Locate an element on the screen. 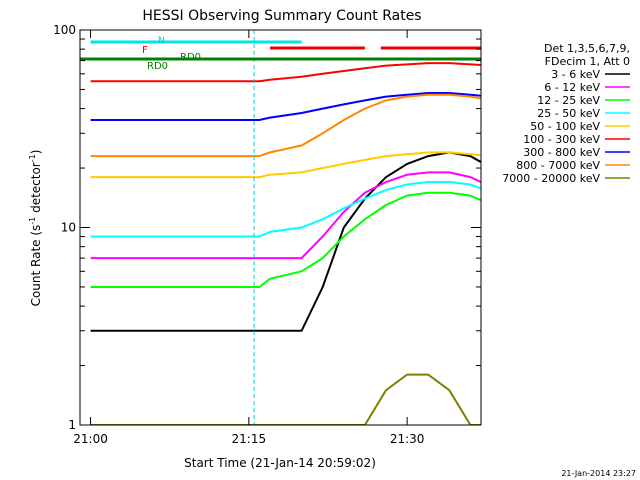 This screenshot has height=480, width=640. legend-label-0: 3 - 6 keV is located at coordinates (575, 74).